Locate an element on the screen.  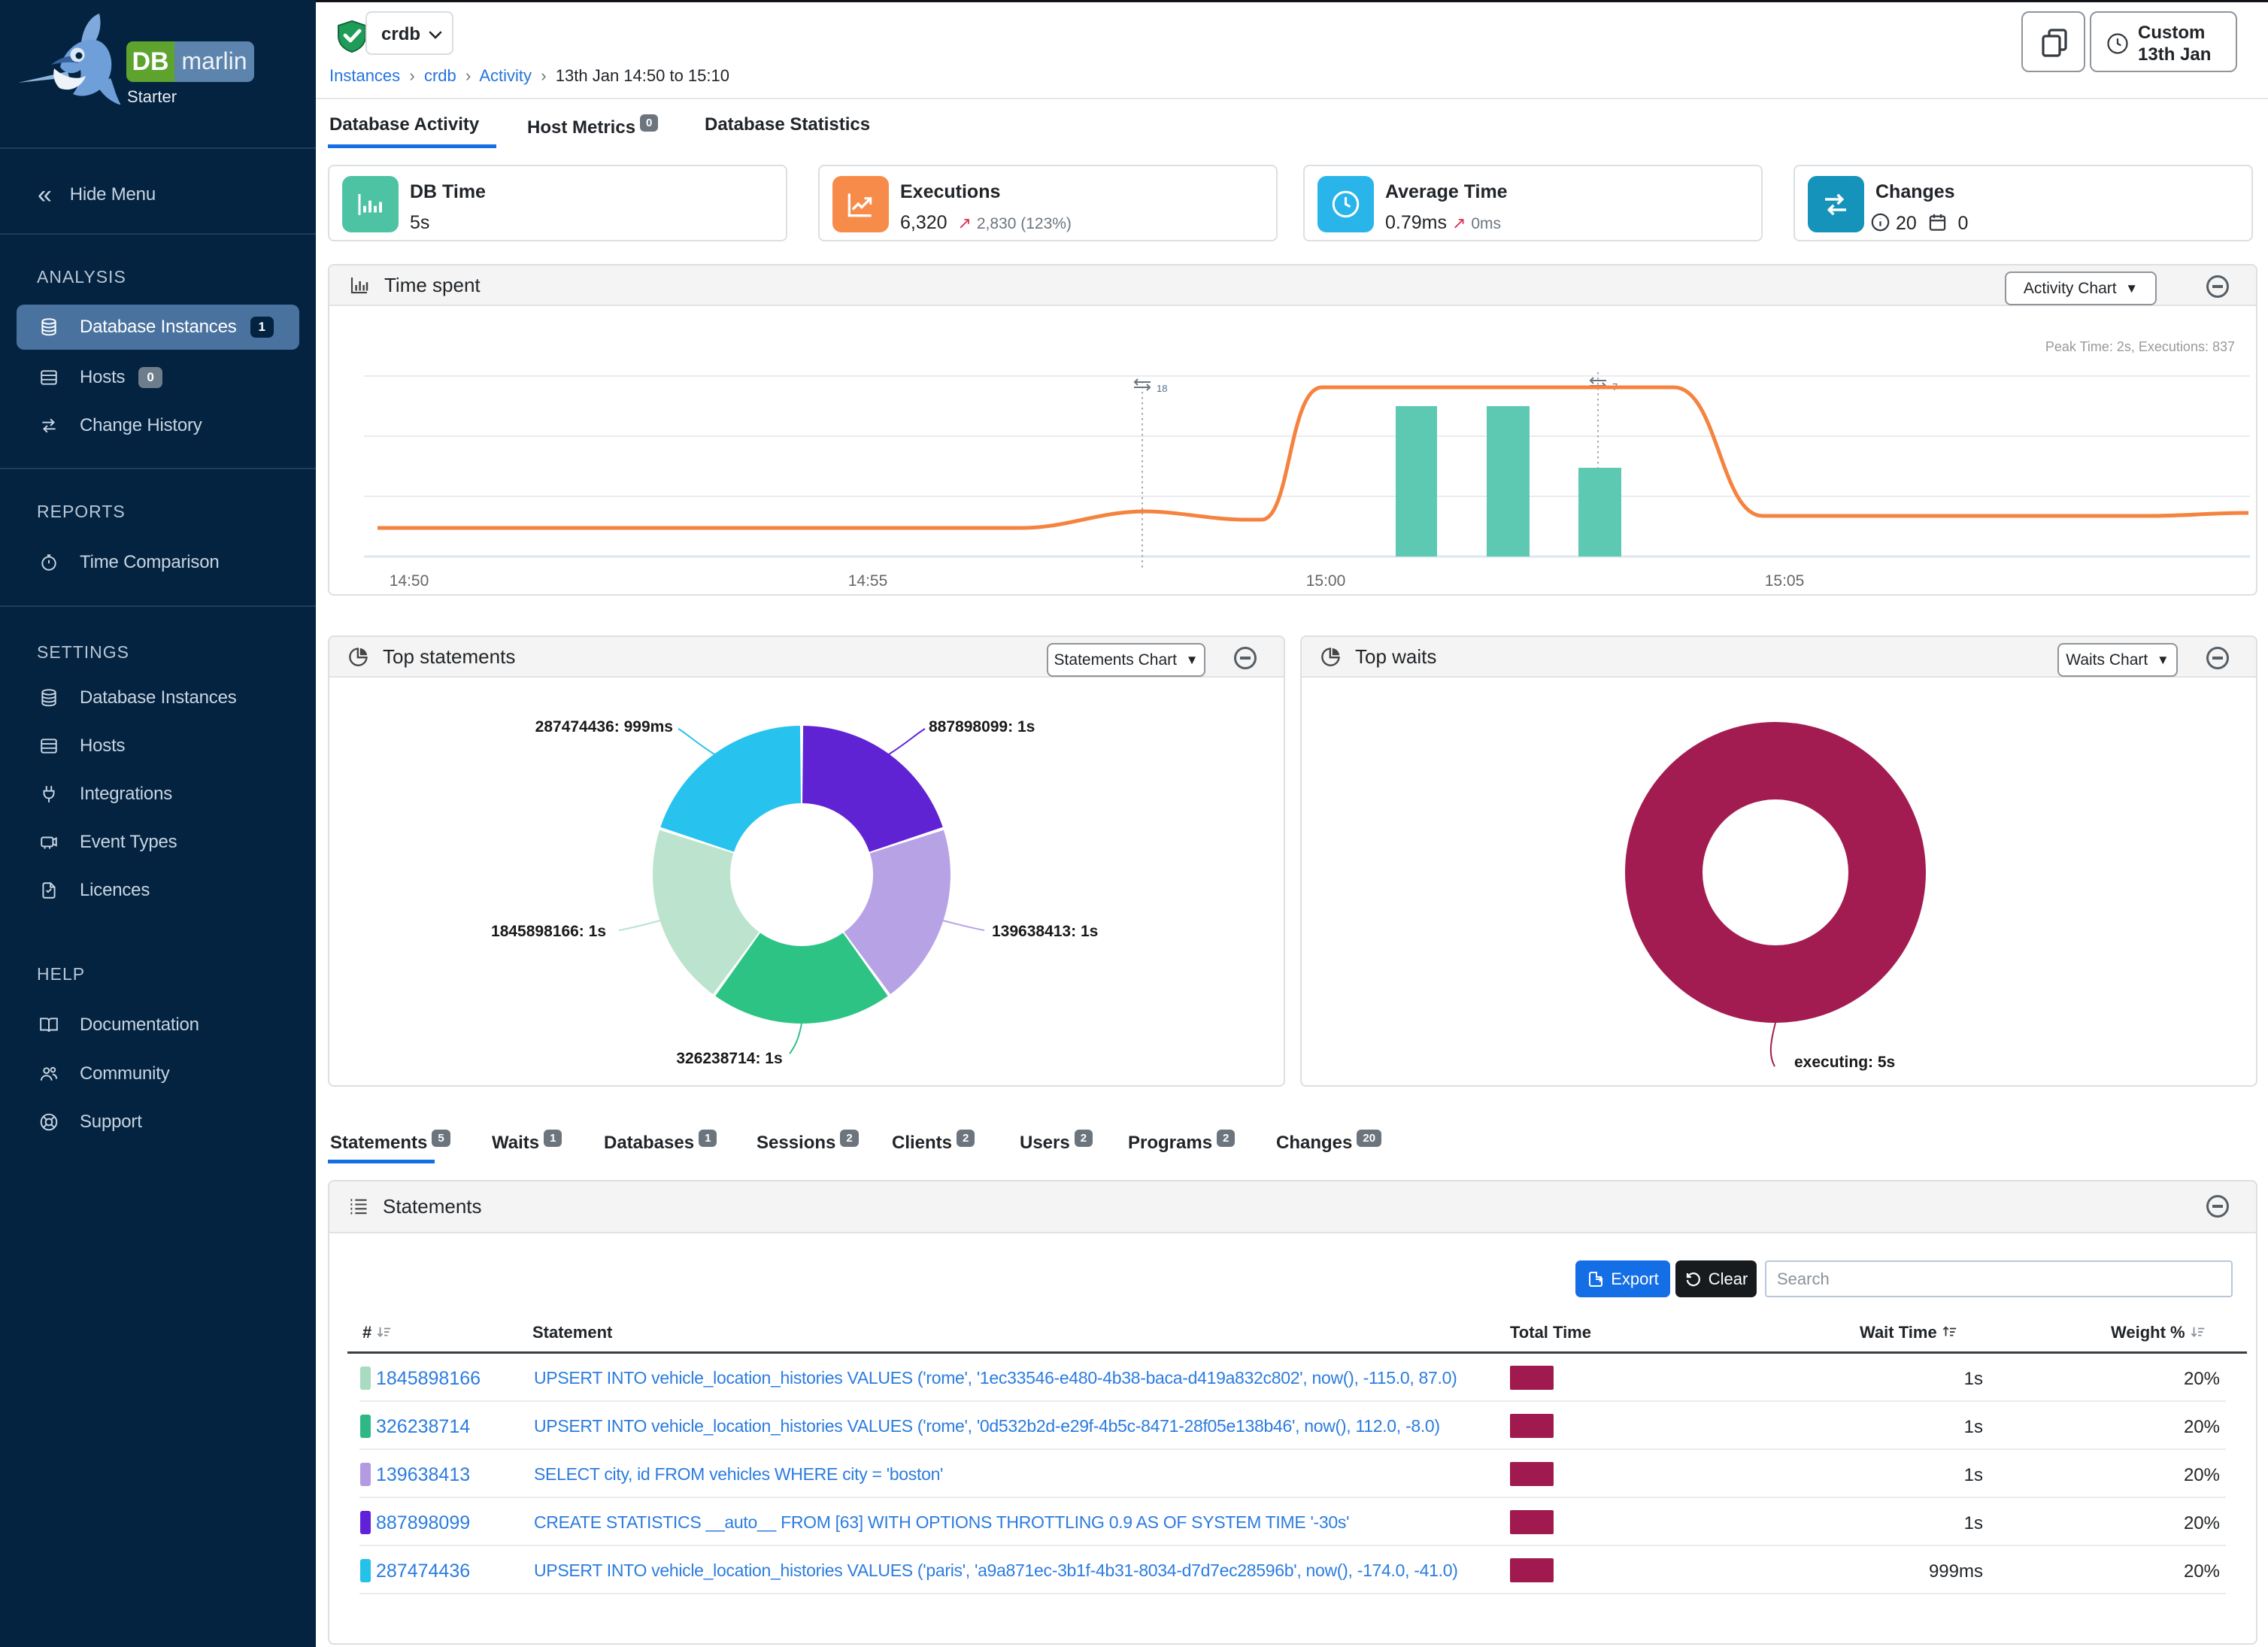
svg-text: Peak Time: 2s, Executions: 837 is located at coordinates (2140, 346).